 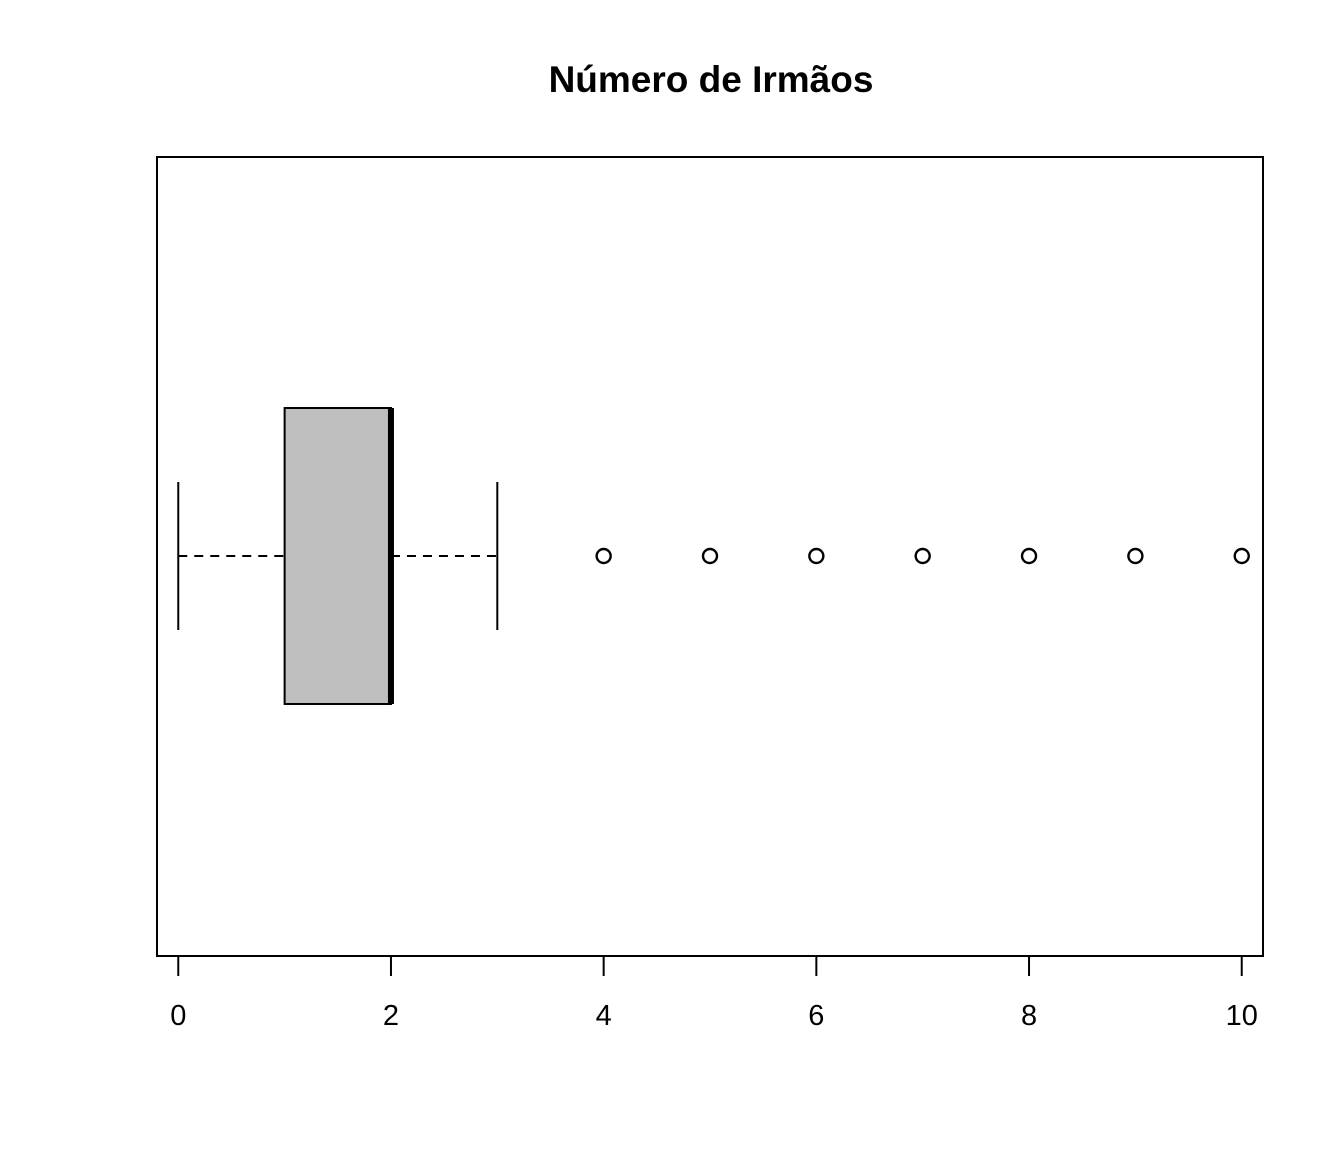 I want to click on x-axis: 0 2 4 6 8 10, so click(x=714, y=993).